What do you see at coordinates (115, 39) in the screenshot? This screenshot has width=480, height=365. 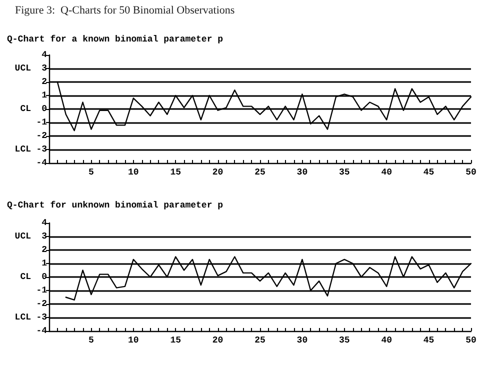 I see `chart-subtitle: Q-Chart for a known binomial parameter p` at bounding box center [115, 39].